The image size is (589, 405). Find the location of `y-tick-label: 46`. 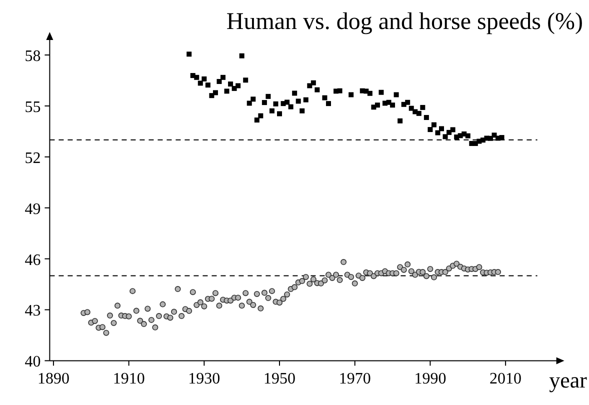

y-tick-label: 46 is located at coordinates (32, 260).